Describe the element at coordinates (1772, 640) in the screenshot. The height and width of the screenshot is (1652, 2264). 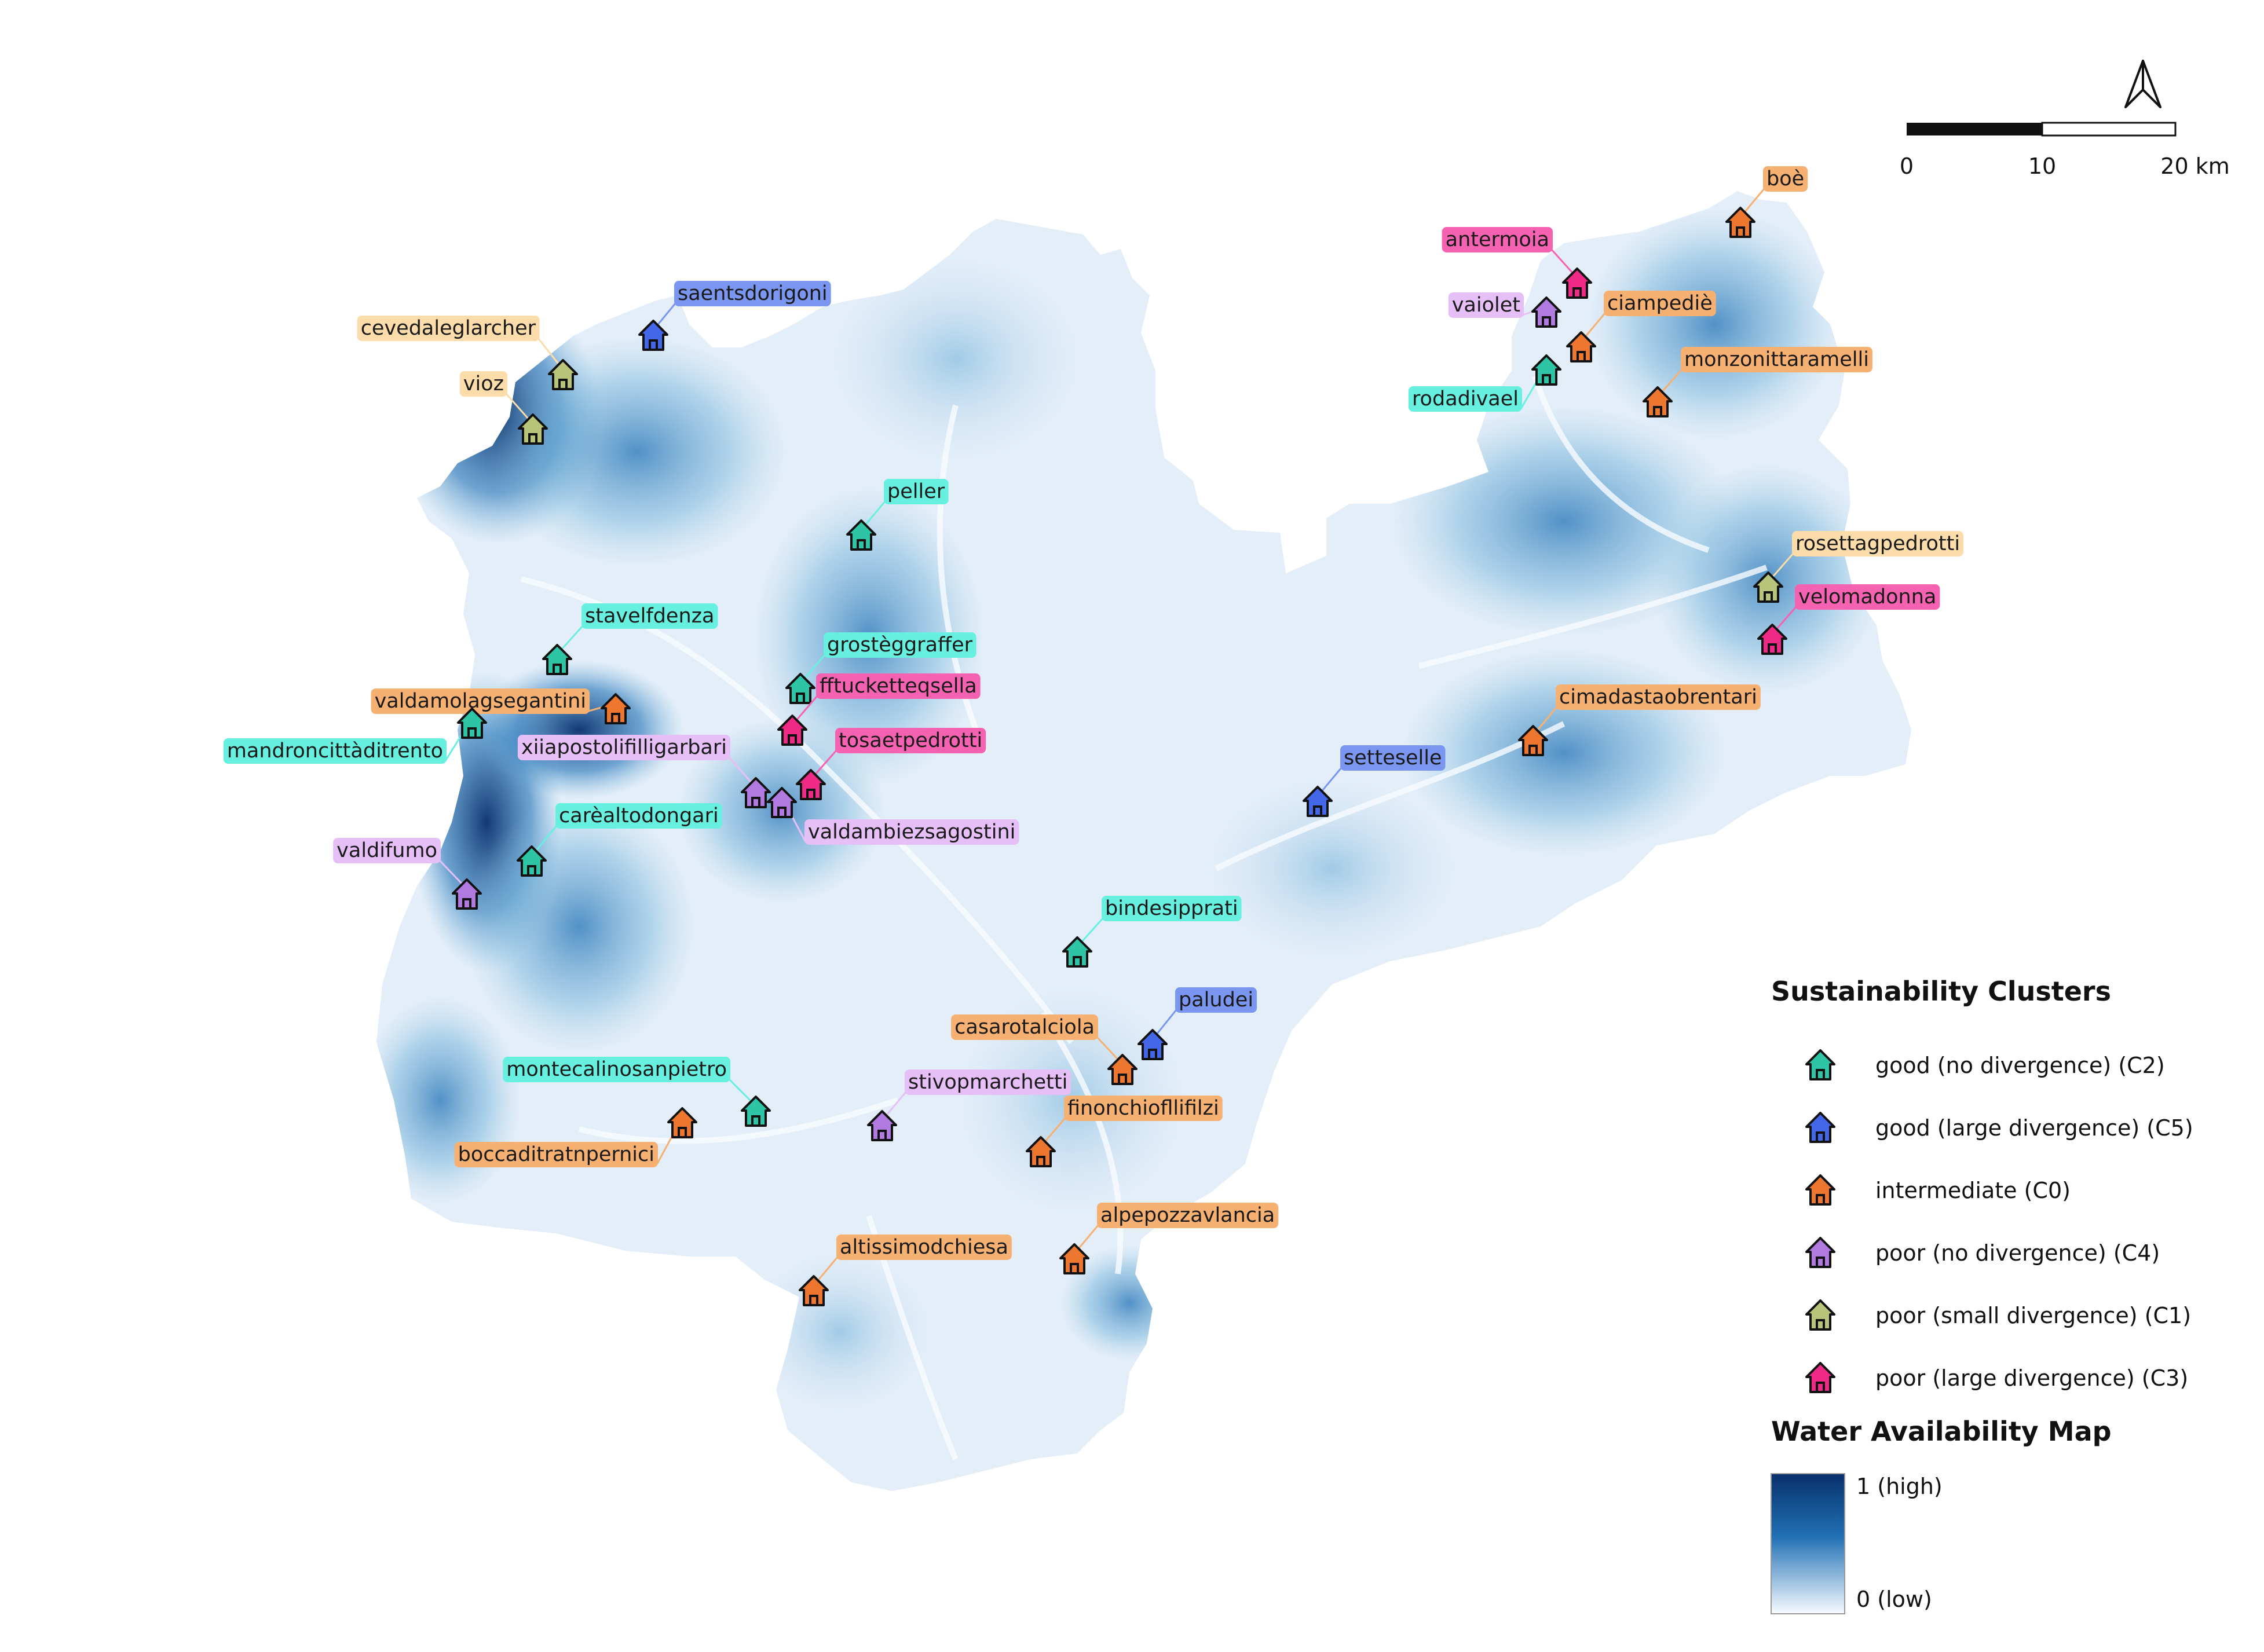
I see `hut-icon-velomadonna` at that location.